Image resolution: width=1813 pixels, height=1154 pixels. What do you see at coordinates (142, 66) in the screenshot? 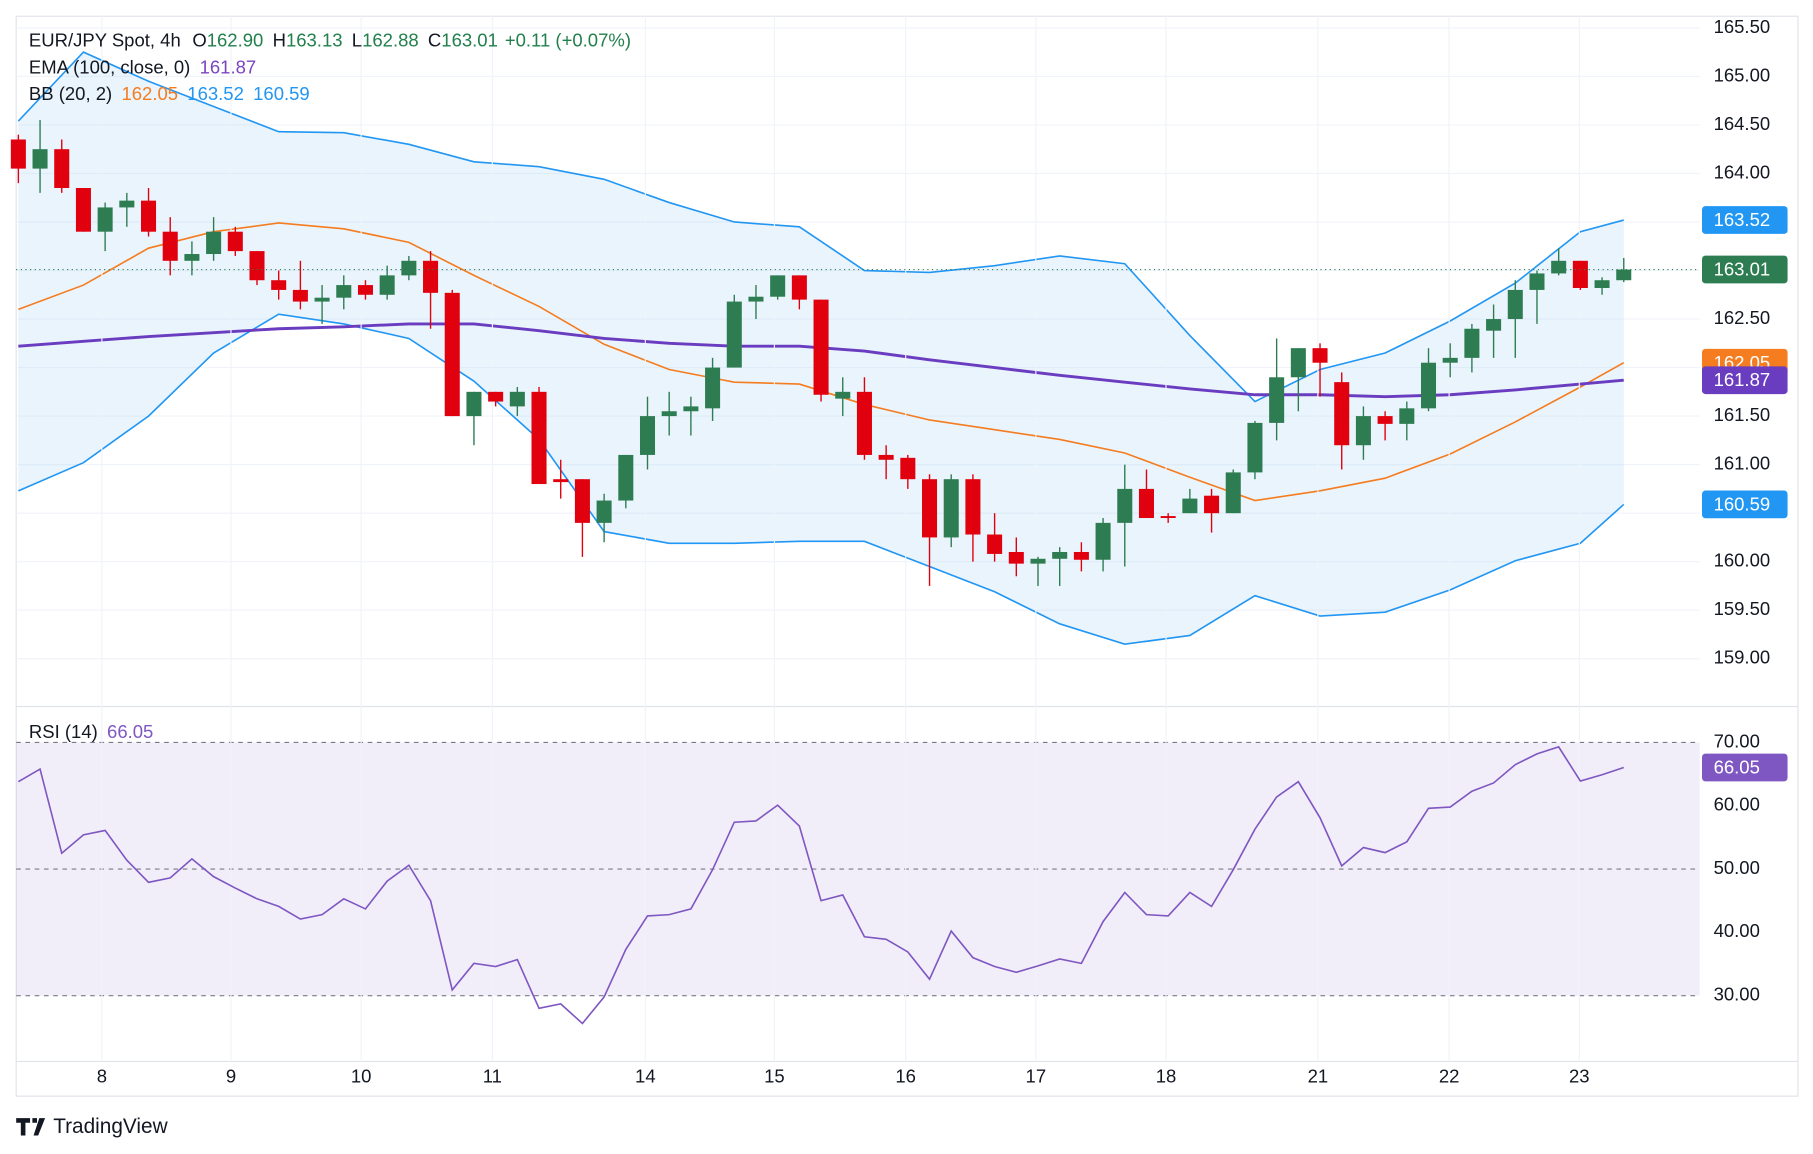
I see `legend-indicator-line: EMA (100, close, 0) 161.87` at bounding box center [142, 66].